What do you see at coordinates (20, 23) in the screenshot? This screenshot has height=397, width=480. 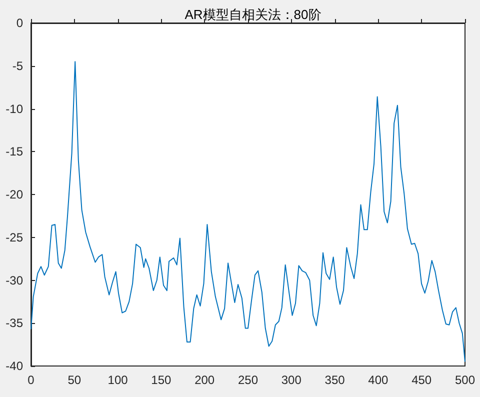 I see `y-tick-label: 0` at bounding box center [20, 23].